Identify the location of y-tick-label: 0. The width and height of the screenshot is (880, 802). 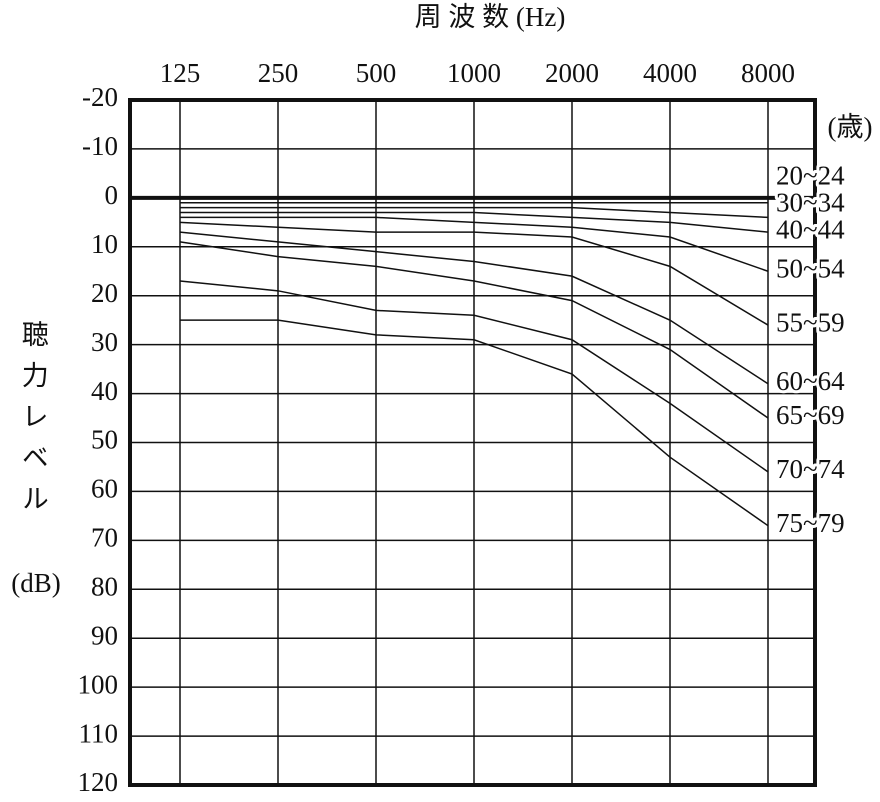
(112, 195).